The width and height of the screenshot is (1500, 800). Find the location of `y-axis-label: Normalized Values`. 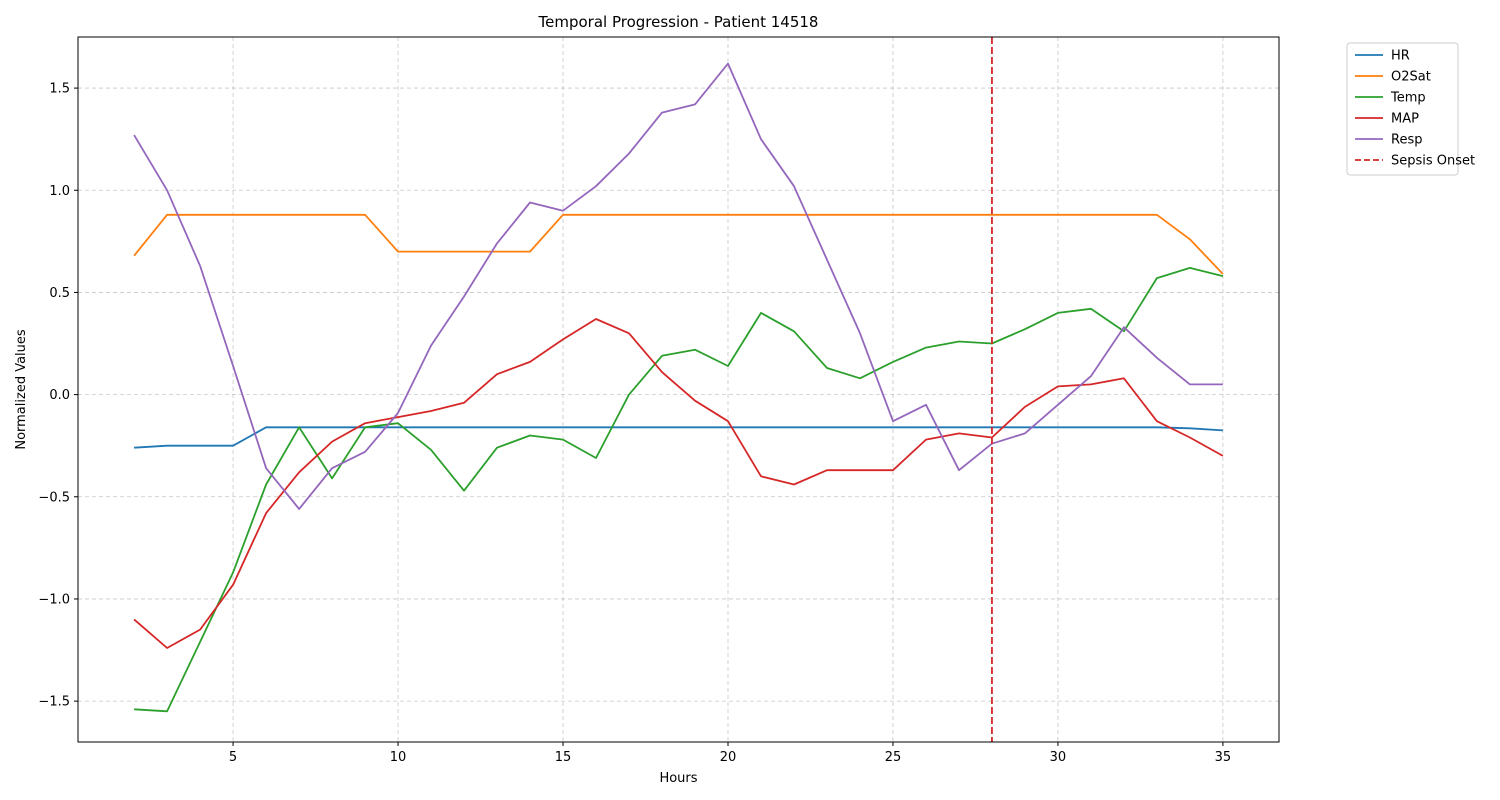

y-axis-label: Normalized Values is located at coordinates (21, 389).